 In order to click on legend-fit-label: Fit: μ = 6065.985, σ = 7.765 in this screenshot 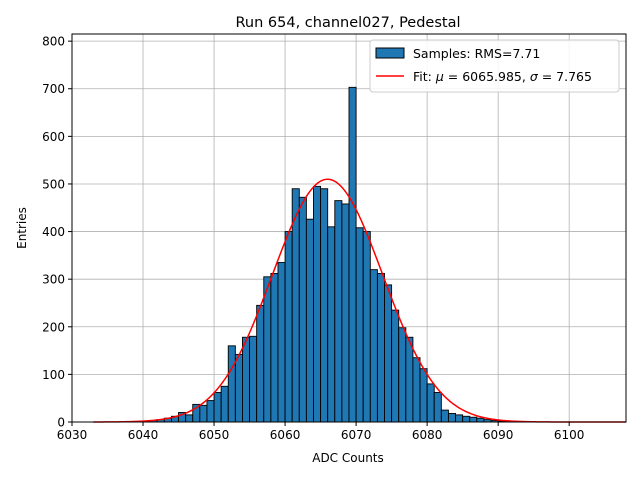, I will do `click(502, 76)`.